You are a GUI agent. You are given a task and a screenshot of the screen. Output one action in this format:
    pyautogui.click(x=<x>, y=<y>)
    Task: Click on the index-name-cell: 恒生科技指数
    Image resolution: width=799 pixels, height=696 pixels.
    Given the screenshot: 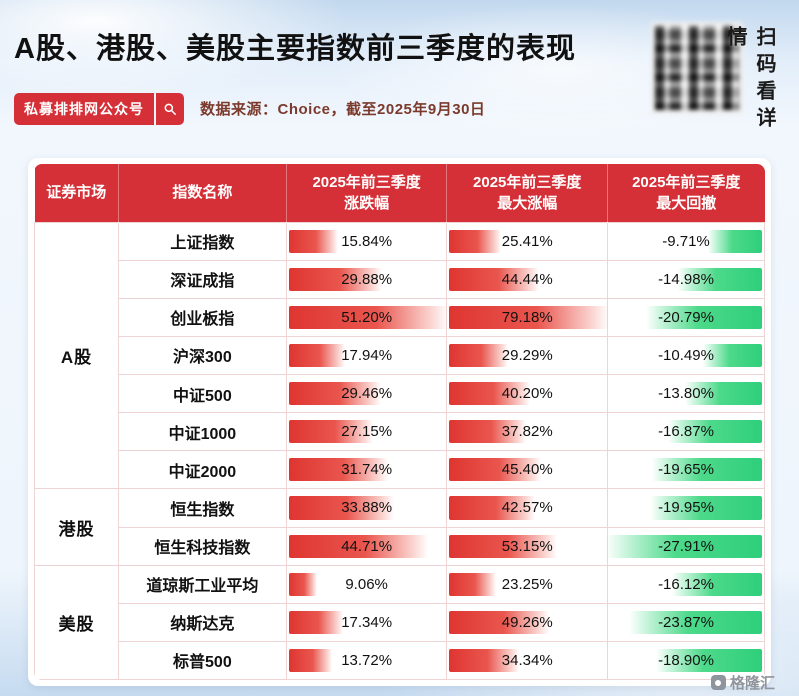 What is the action you would take?
    pyautogui.click(x=202, y=546)
    